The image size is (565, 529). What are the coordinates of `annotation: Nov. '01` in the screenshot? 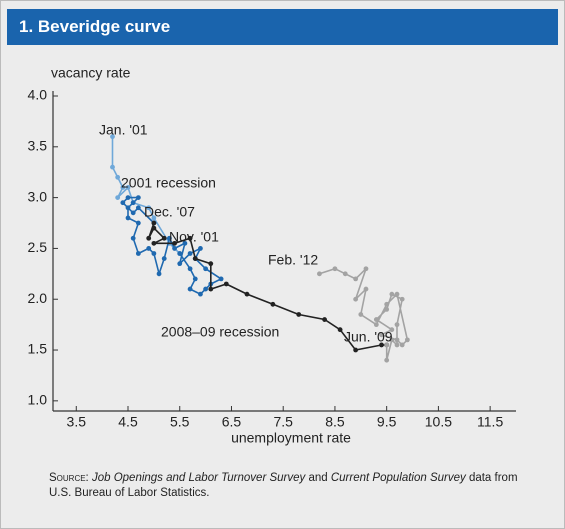 It's located at (194, 237).